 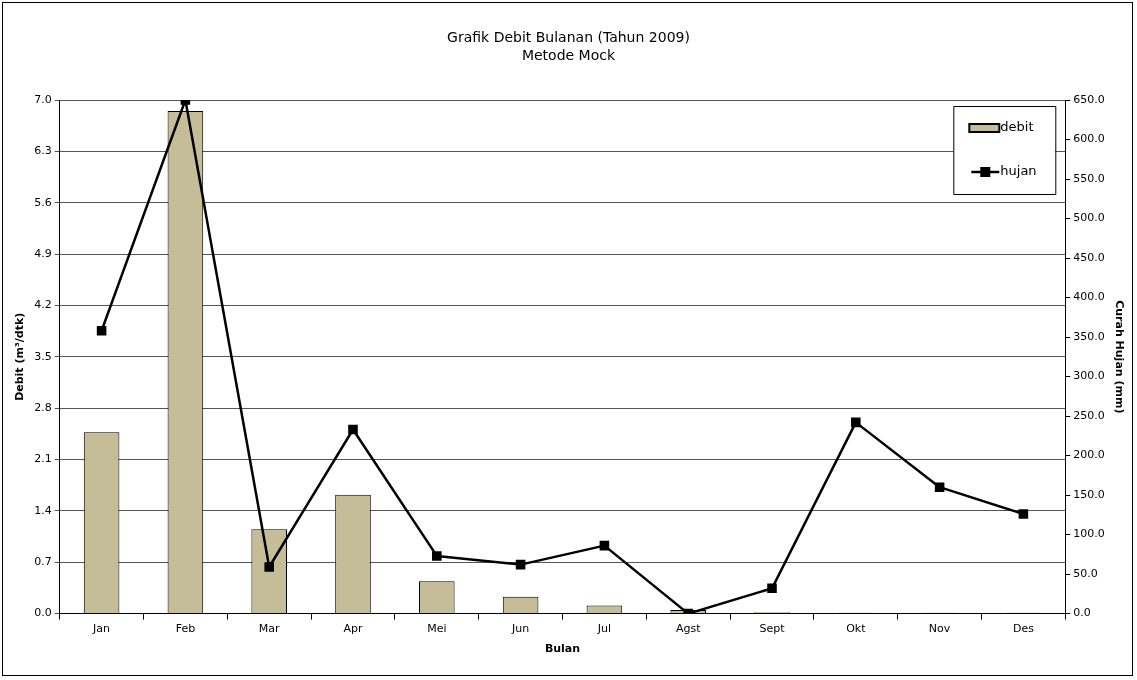 I want to click on x-tick-label: Agst, so click(x=688, y=629).